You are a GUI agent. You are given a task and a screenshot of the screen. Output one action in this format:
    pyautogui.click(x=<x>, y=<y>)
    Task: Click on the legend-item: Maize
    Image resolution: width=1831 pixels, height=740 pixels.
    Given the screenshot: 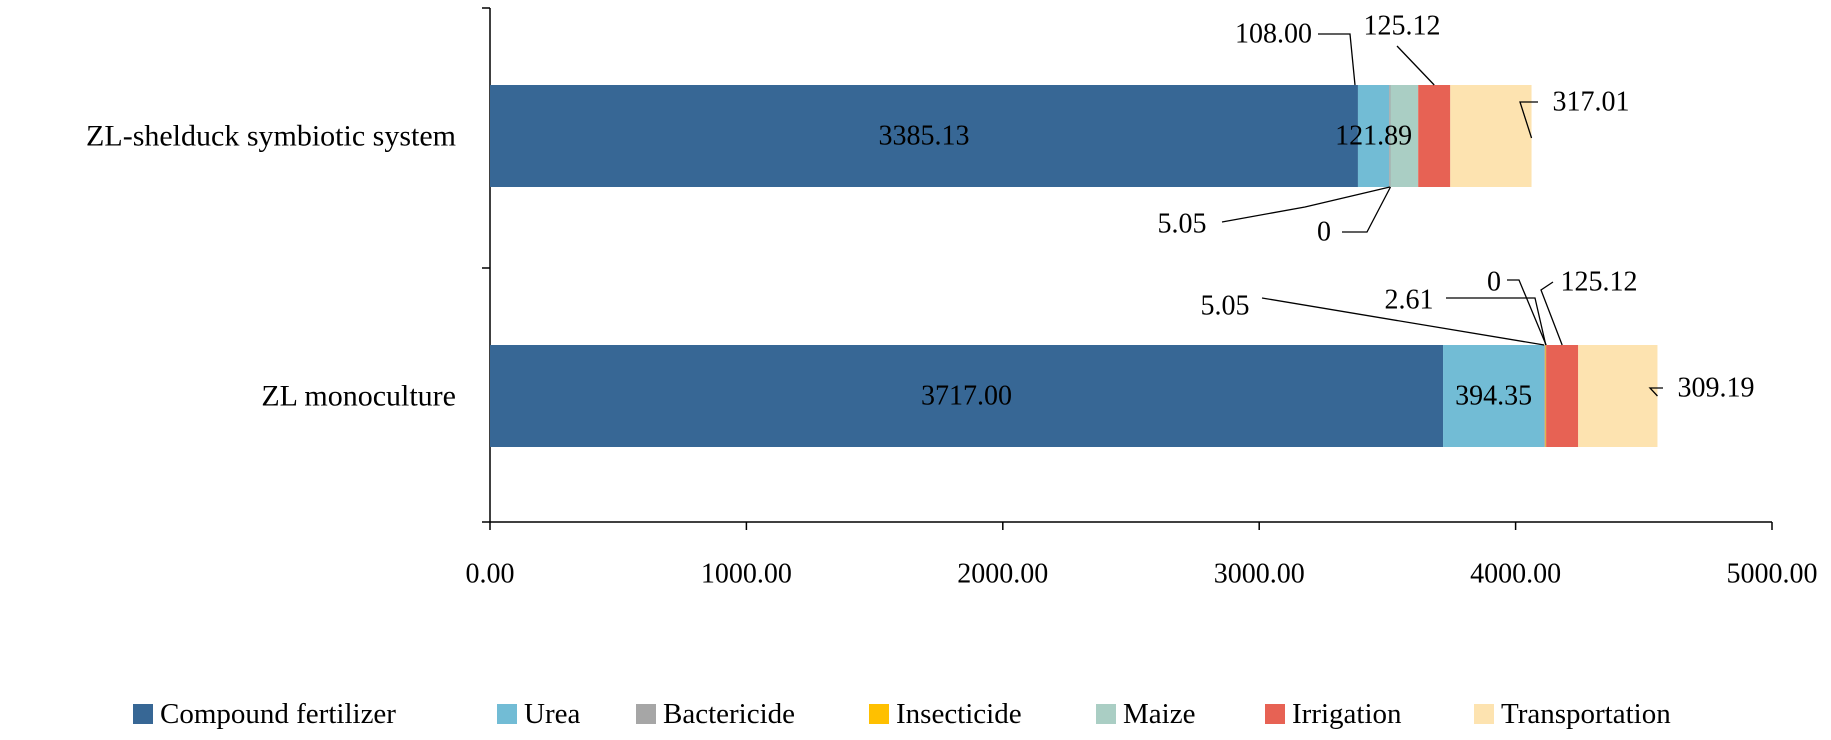 What is the action you would take?
    pyautogui.click(x=1145, y=714)
    